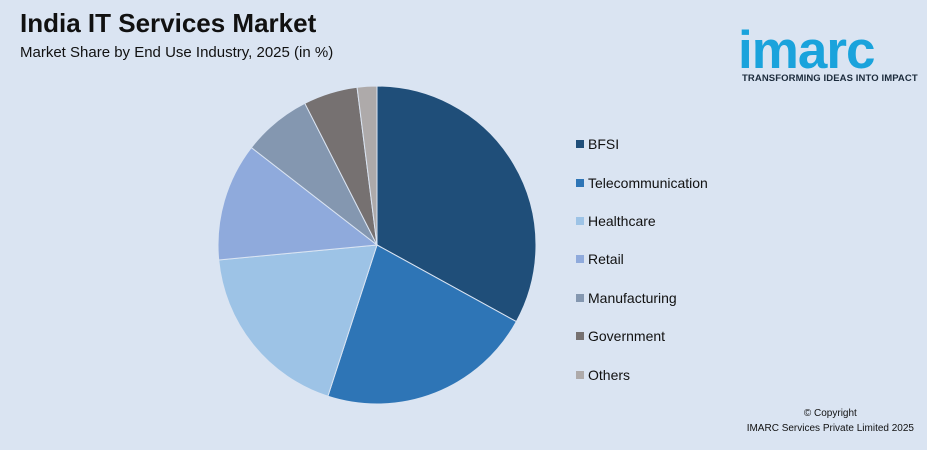 The image size is (927, 450). What do you see at coordinates (580, 336) in the screenshot?
I see `legend-swatch-government` at bounding box center [580, 336].